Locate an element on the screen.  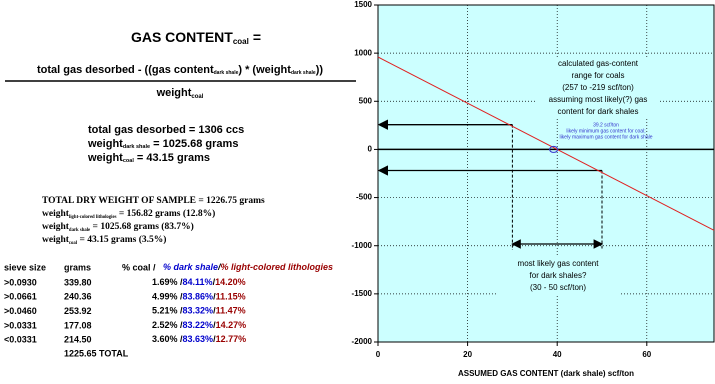
table-cell-group: % dark shale/% light-colored lithologies is located at coordinates (248, 267).